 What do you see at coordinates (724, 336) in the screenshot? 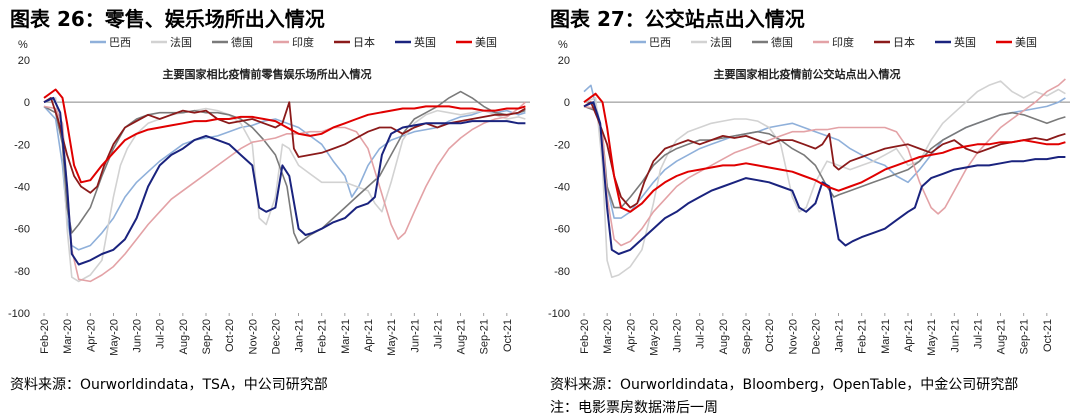
I see `x-tick-label: Aug-20` at bounding box center [724, 336].